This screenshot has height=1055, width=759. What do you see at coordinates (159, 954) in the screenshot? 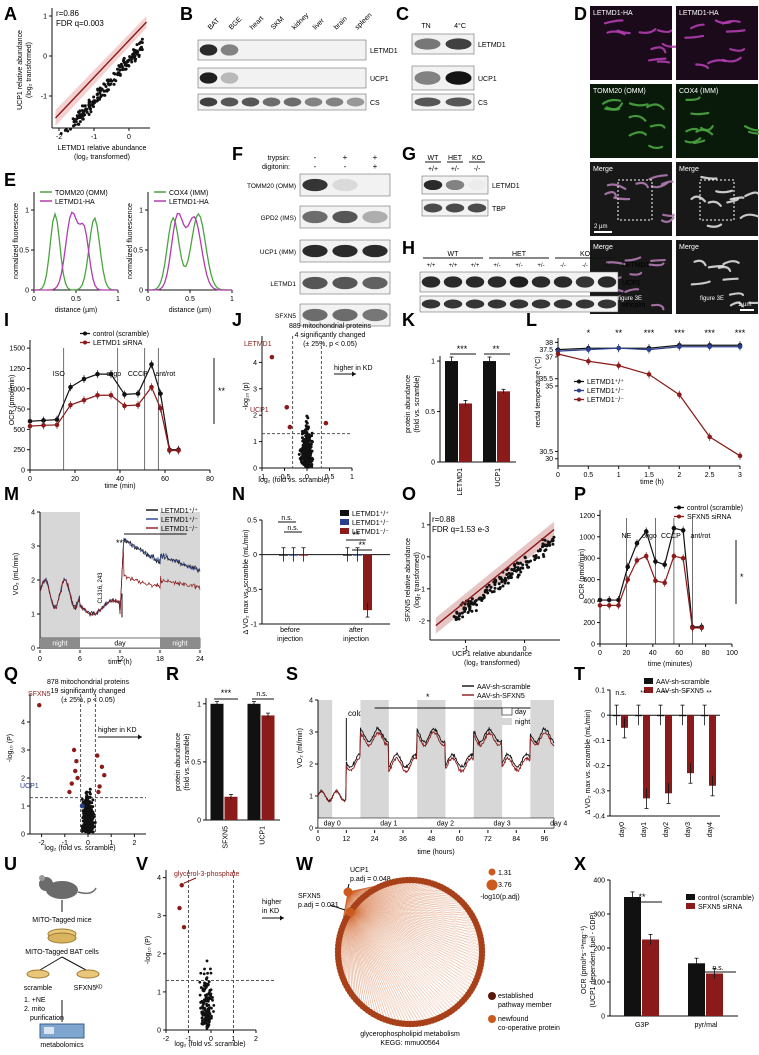
I see `panel-v-ytick-label: 2` at bounding box center [159, 954].